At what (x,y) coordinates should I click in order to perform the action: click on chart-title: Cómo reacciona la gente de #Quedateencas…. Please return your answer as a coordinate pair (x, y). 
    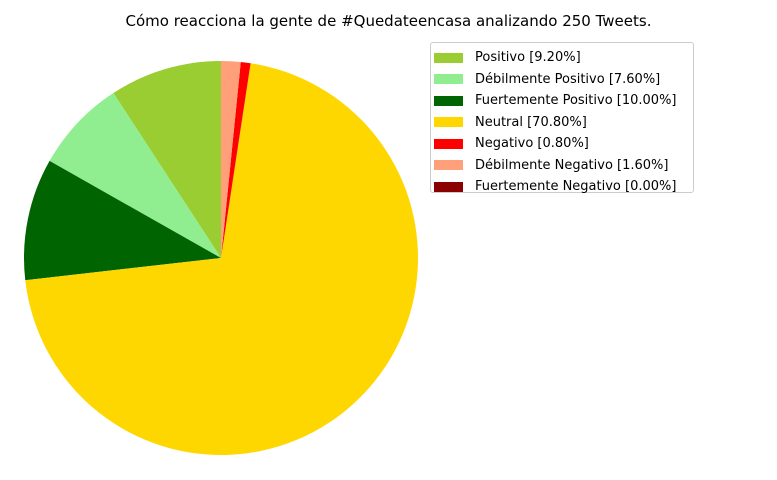
    Looking at the image, I should click on (388, 21).